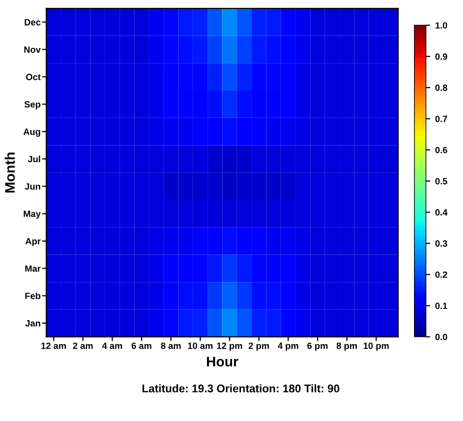  Describe the element at coordinates (170, 345) in the screenshot. I see `x-tick-label: 8 am` at that location.